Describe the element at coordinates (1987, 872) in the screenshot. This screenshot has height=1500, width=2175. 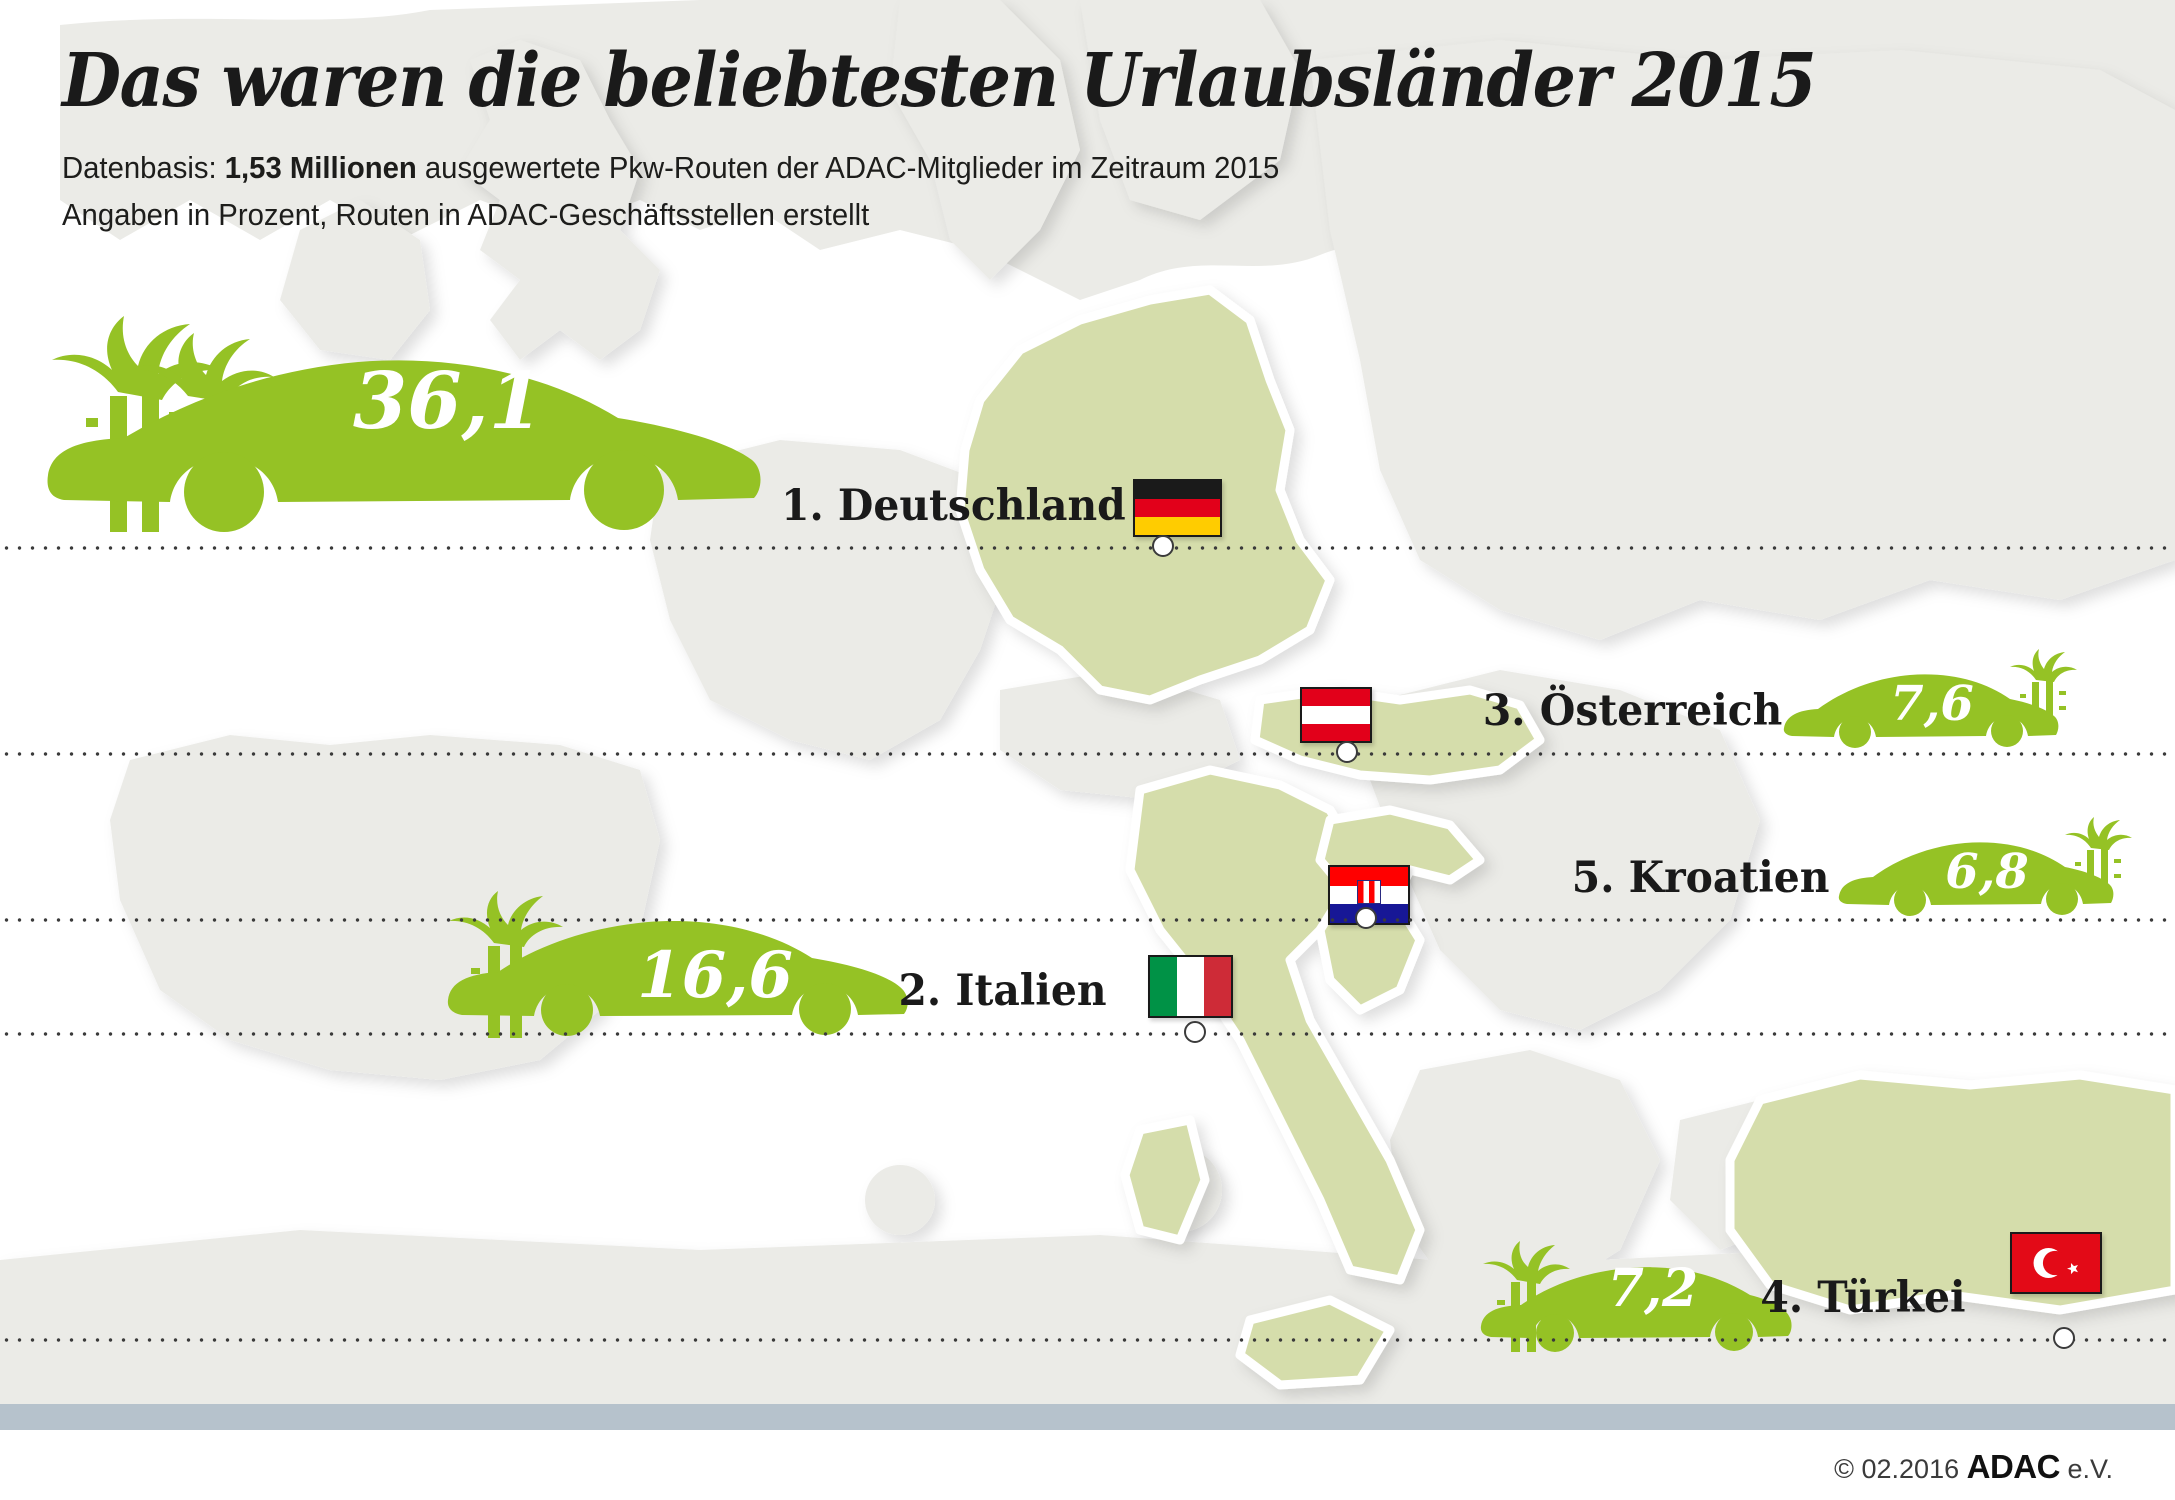
I see `car-value-kroatien: 6,8` at that location.